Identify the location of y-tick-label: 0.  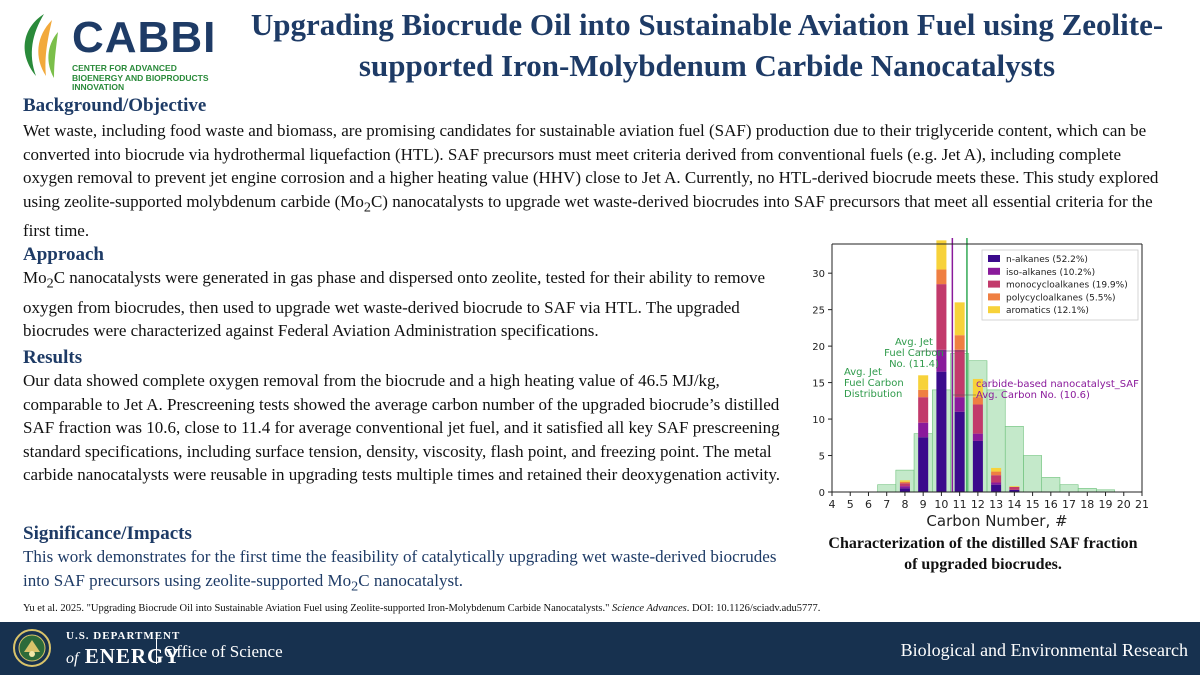
(822, 493).